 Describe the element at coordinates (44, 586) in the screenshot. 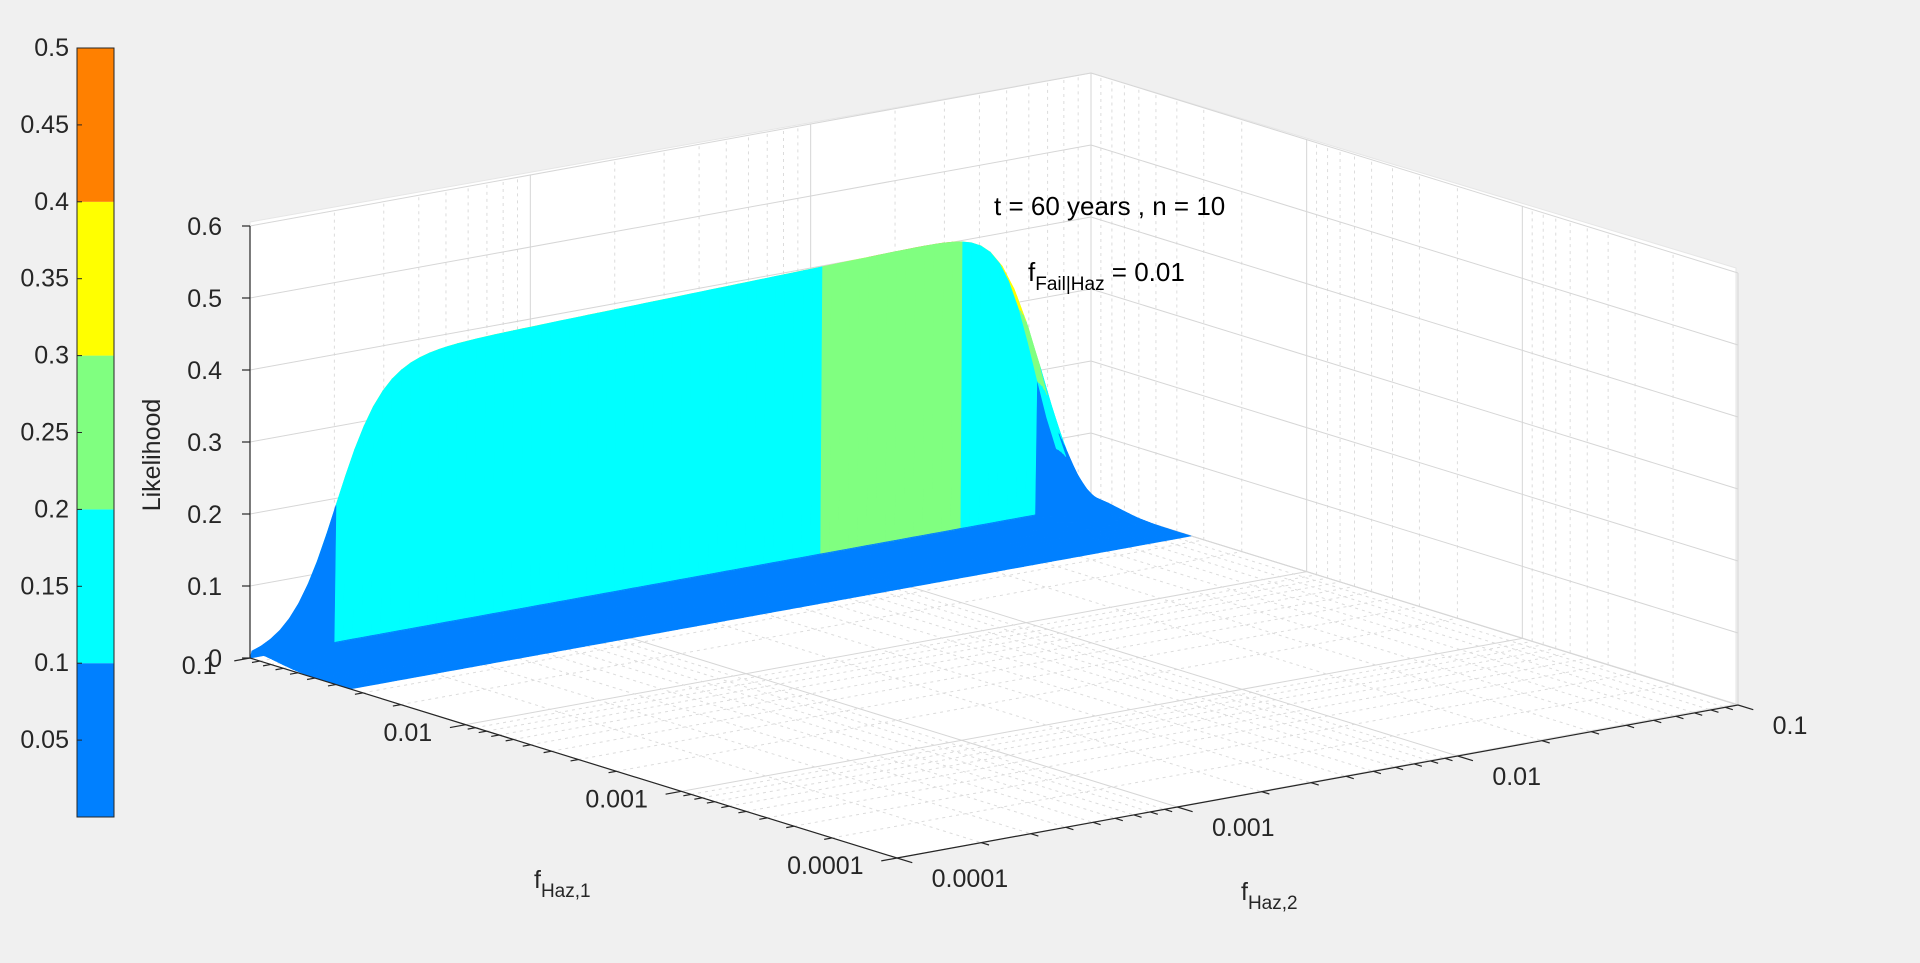

I see `colorbar-tick-label-2: 0.15` at that location.